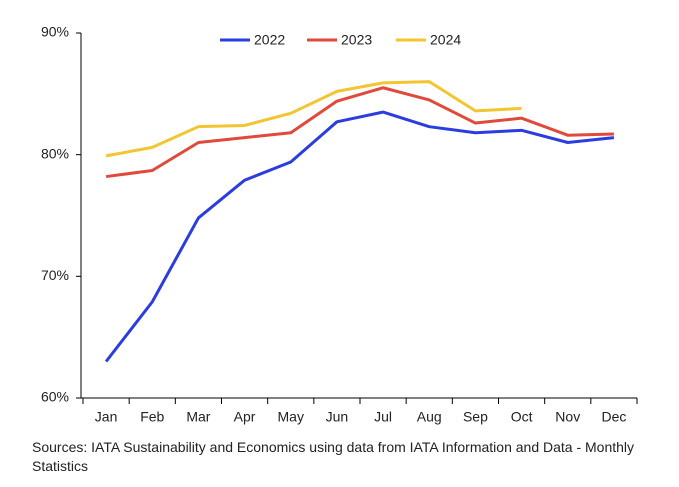  I want to click on x-tick-label: Nov, so click(567, 417).